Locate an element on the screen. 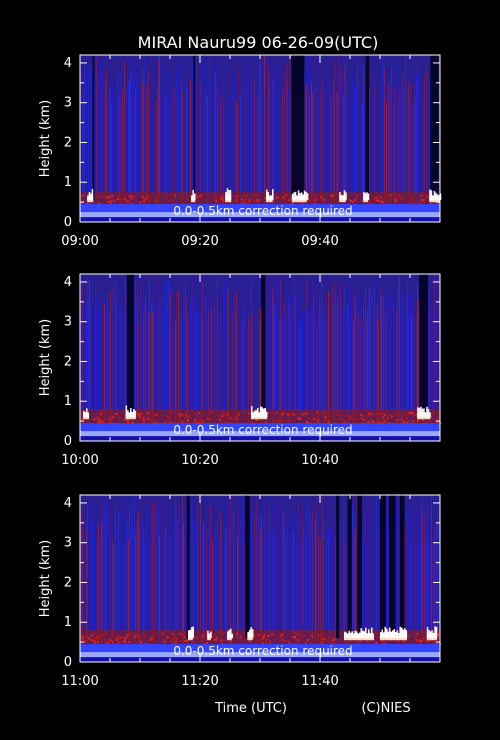  credit-label: (C)NIES is located at coordinates (385, 708).